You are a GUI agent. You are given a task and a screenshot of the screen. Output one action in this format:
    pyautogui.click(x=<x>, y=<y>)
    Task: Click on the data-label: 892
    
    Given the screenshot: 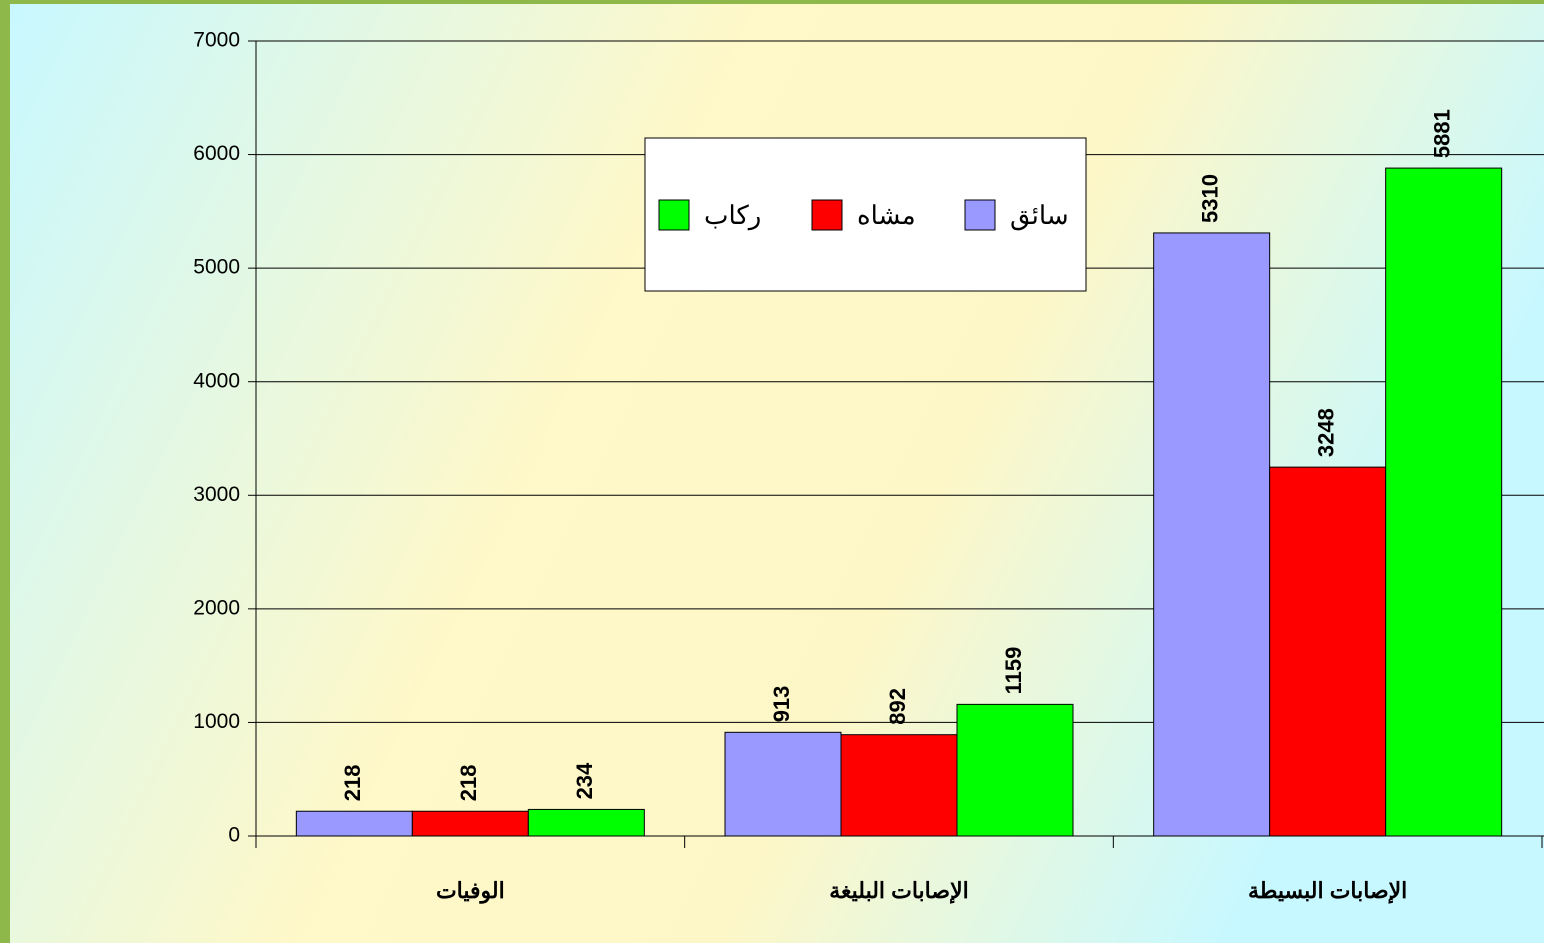 What is the action you would take?
    pyautogui.click(x=897, y=706)
    